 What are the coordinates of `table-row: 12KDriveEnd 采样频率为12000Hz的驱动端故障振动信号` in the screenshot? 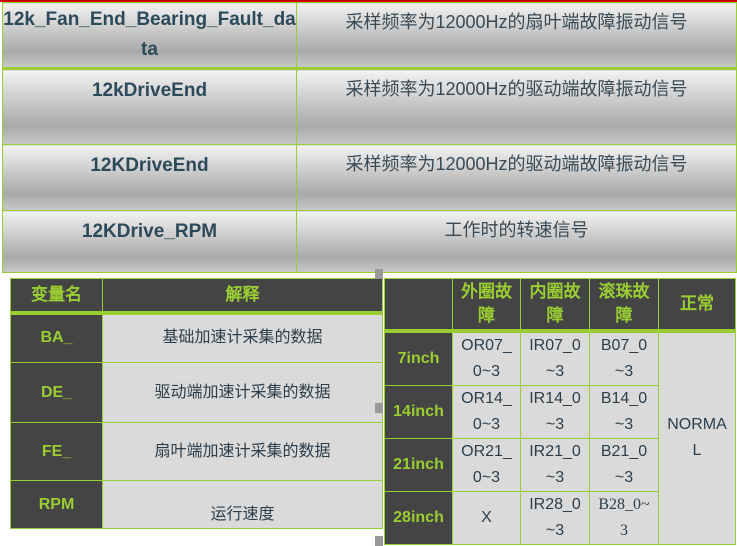 It's located at (369, 177).